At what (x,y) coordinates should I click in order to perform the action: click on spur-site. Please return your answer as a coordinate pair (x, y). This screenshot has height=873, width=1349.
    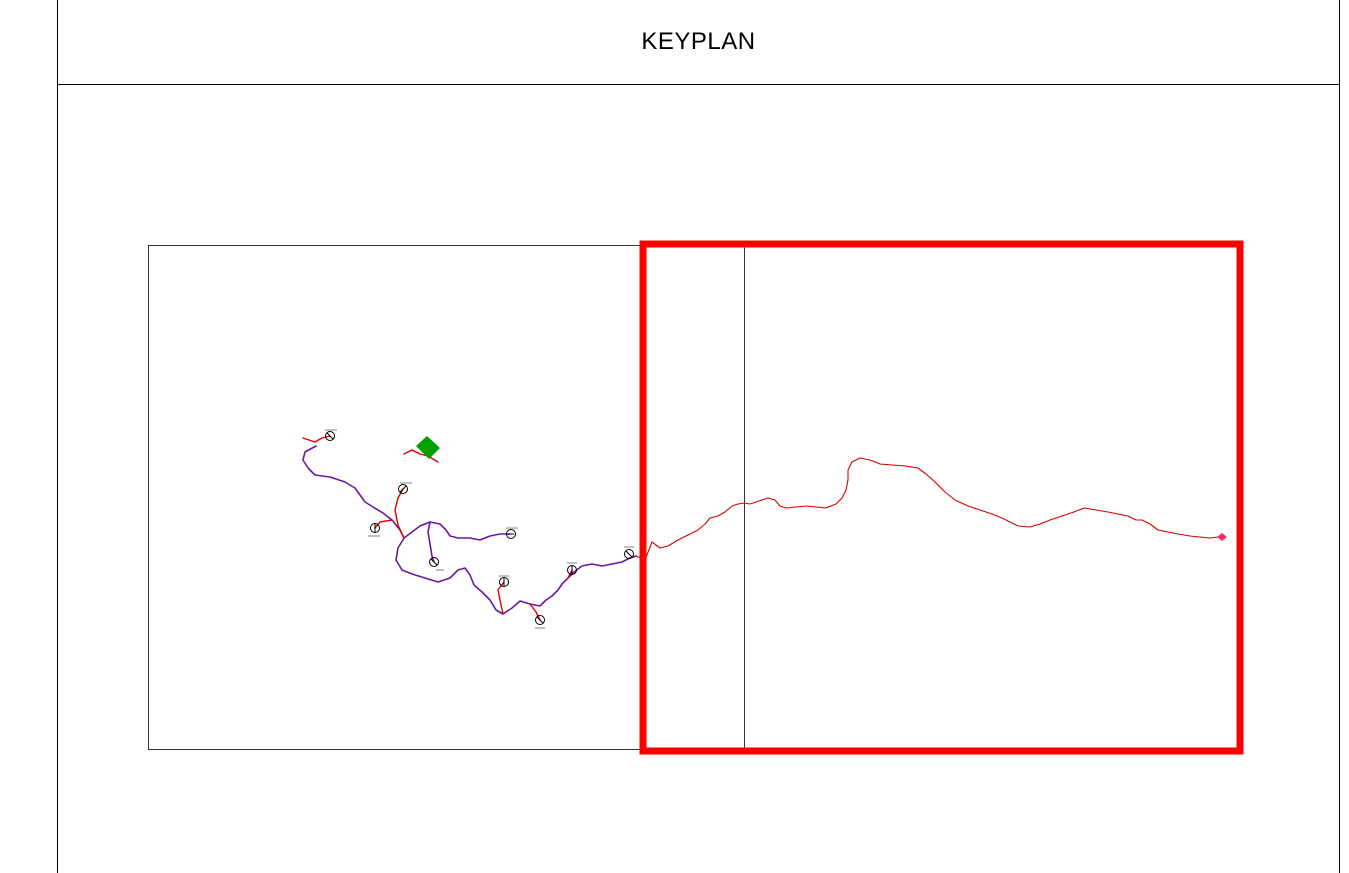
    Looking at the image, I should click on (421, 456).